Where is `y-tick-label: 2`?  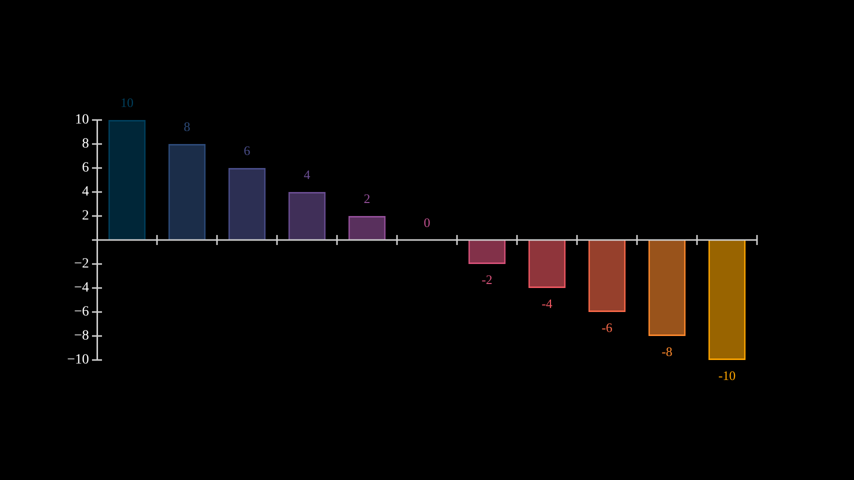
y-tick-label: 2 is located at coordinates (85, 216).